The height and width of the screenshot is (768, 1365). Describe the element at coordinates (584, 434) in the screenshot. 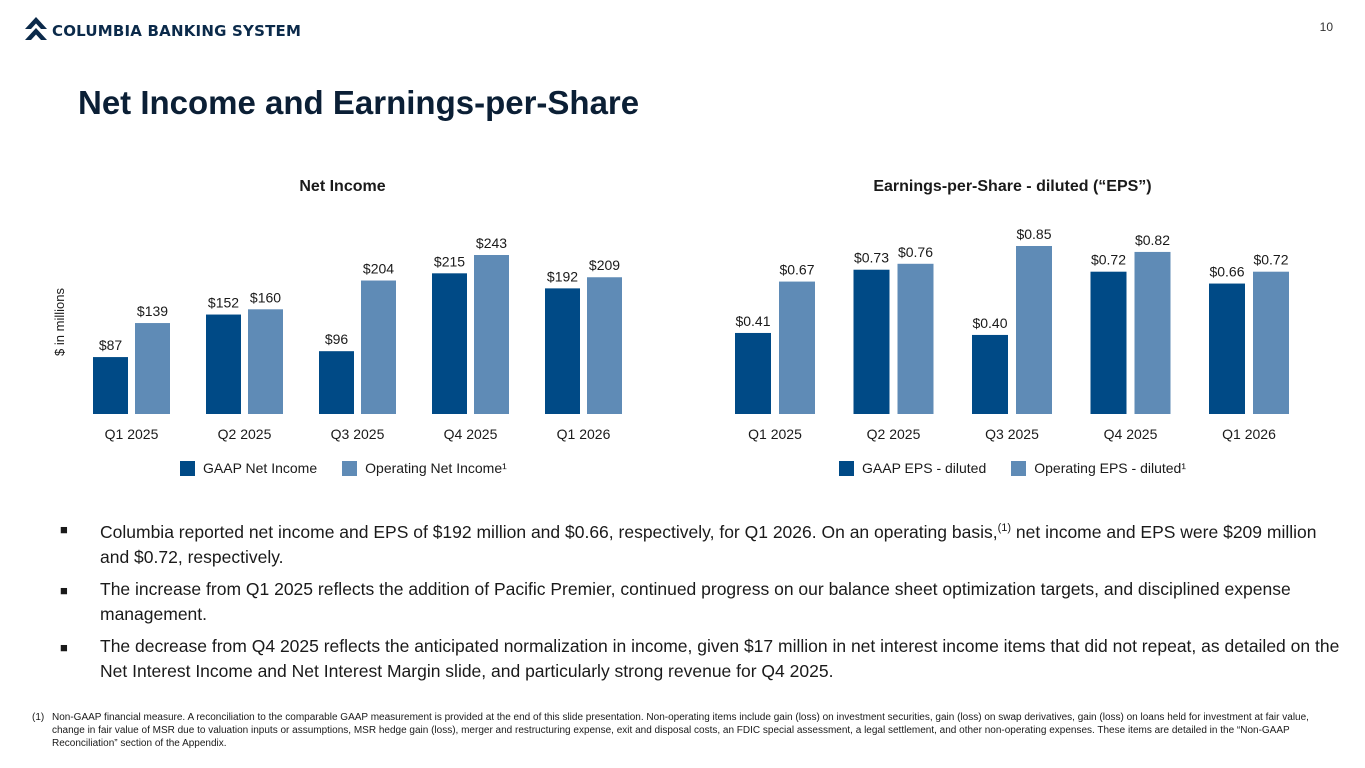

I see `net-income-x-tick-label: Q1 2026` at that location.